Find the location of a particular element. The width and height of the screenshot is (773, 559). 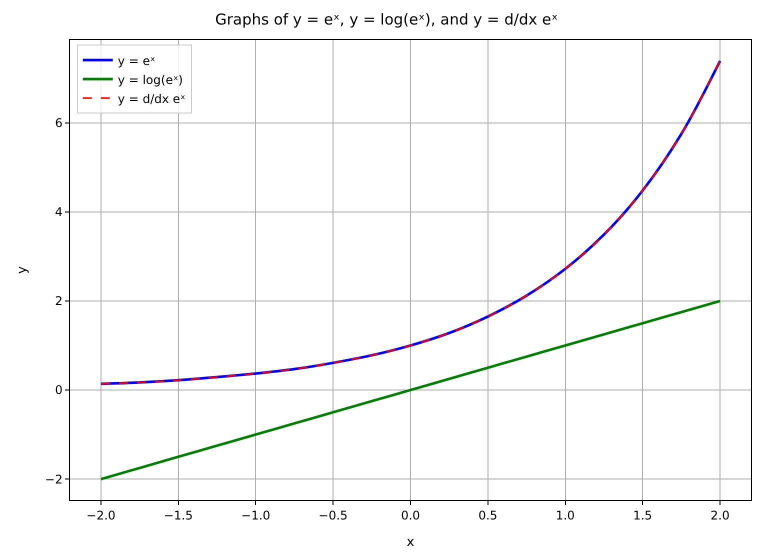

y-axis-title: y is located at coordinates (22, 270).